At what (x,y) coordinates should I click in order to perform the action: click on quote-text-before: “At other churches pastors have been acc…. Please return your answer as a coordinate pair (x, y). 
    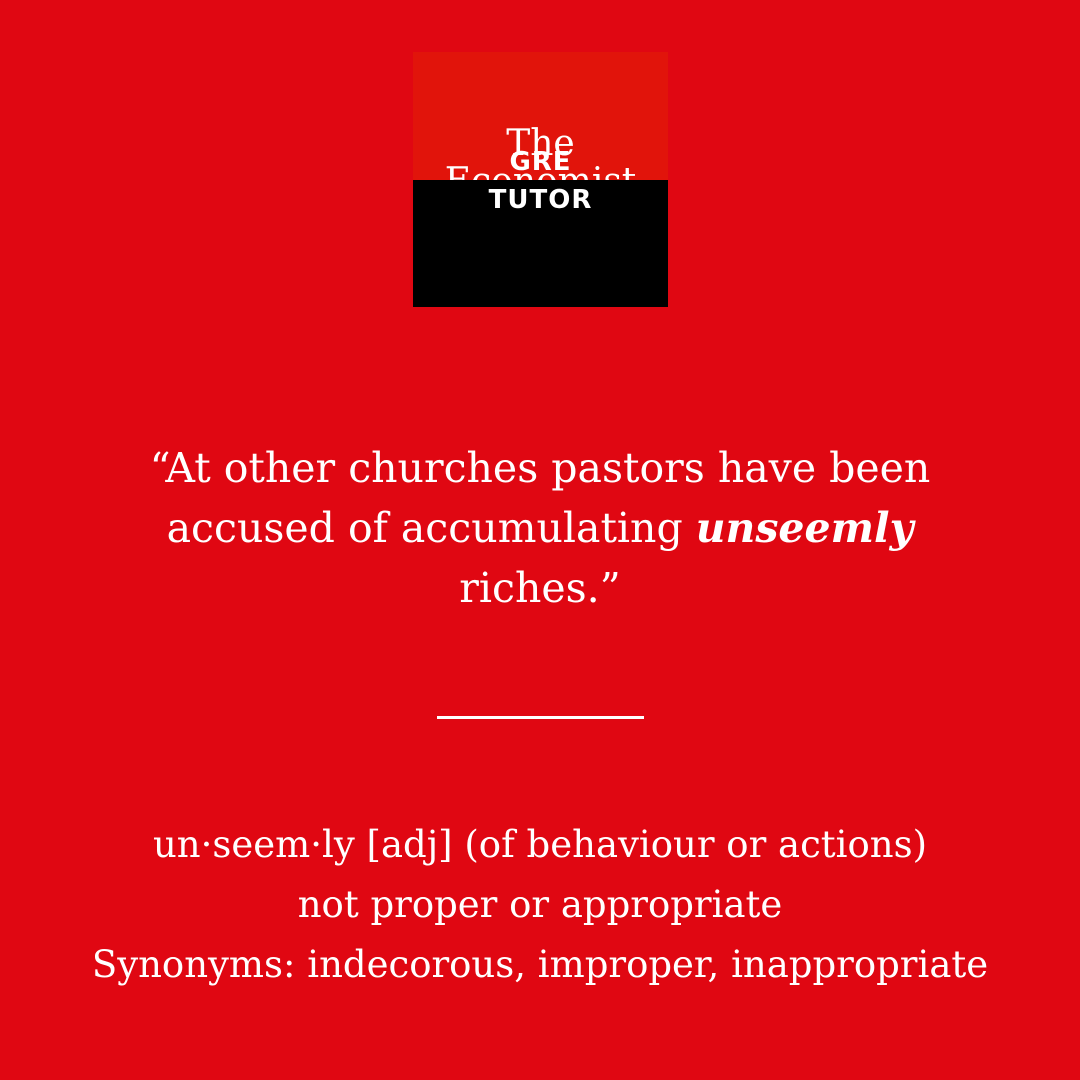
    Looking at the image, I should click on (540, 498).